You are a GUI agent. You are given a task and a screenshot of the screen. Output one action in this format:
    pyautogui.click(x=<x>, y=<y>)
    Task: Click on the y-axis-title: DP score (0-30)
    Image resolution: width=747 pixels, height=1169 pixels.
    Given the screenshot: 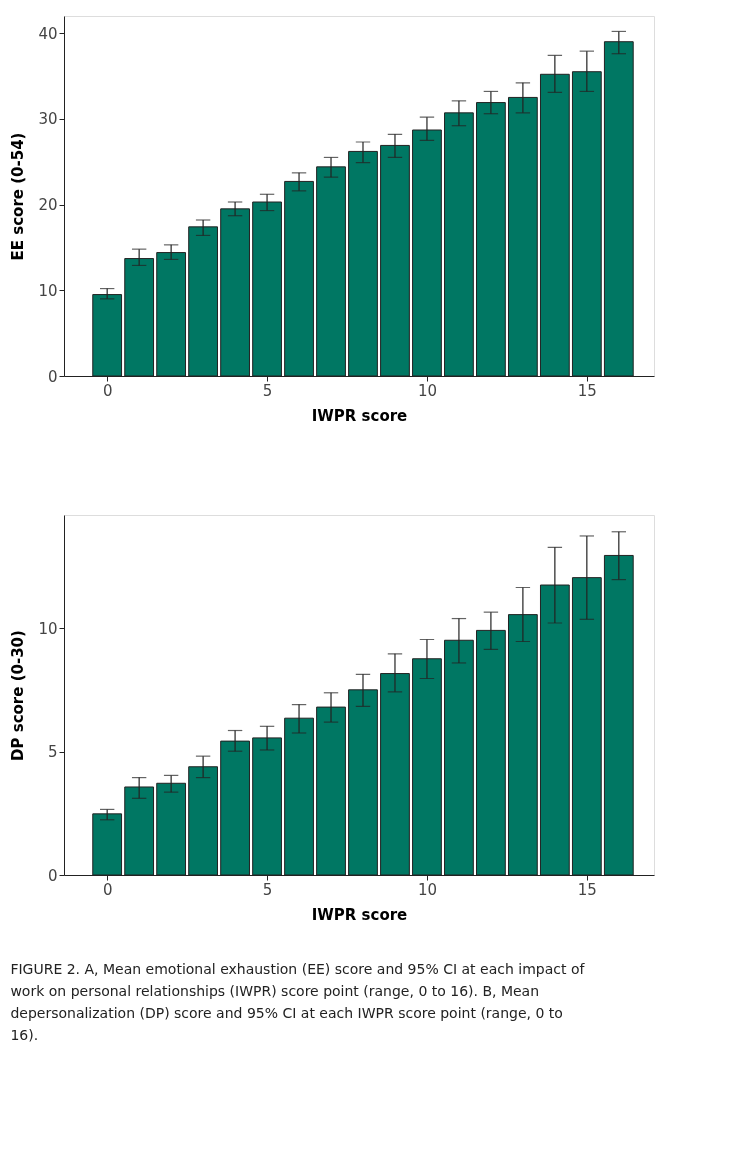 What is the action you would take?
    pyautogui.click(x=18, y=695)
    